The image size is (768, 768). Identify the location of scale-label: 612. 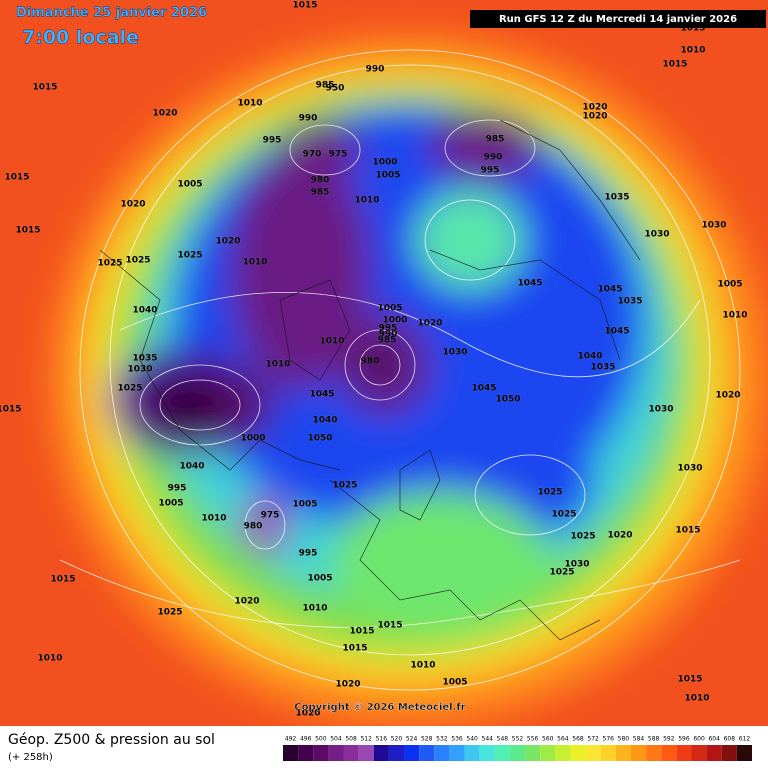
(745, 739).